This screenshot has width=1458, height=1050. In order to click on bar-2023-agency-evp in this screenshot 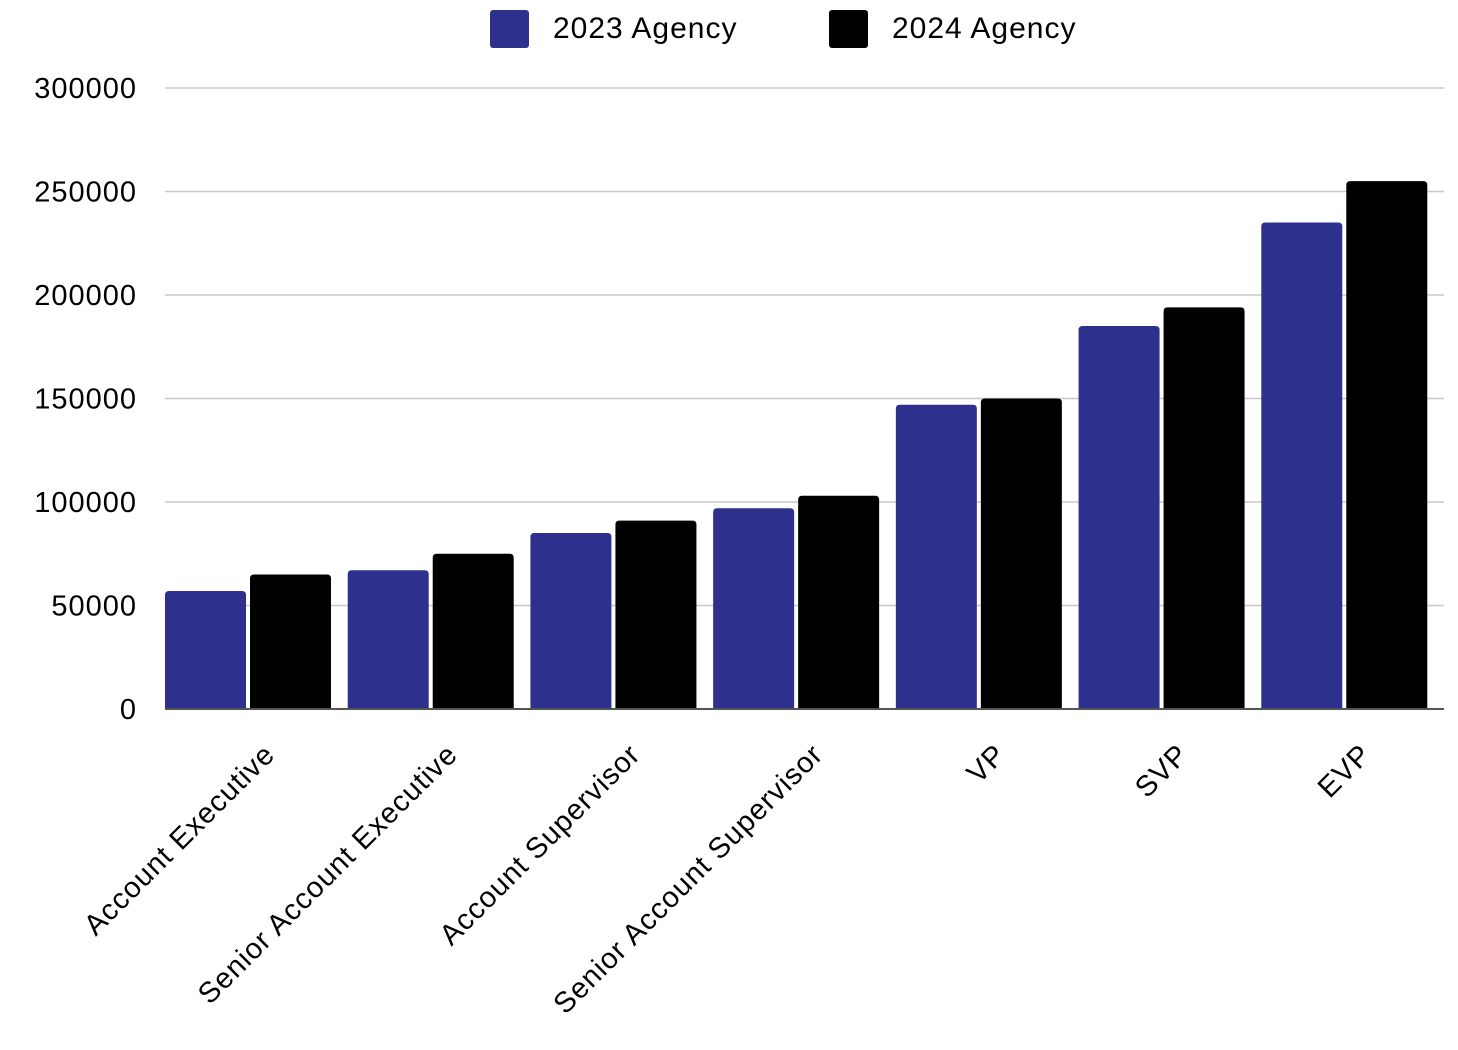, I will do `click(1302, 466)`.